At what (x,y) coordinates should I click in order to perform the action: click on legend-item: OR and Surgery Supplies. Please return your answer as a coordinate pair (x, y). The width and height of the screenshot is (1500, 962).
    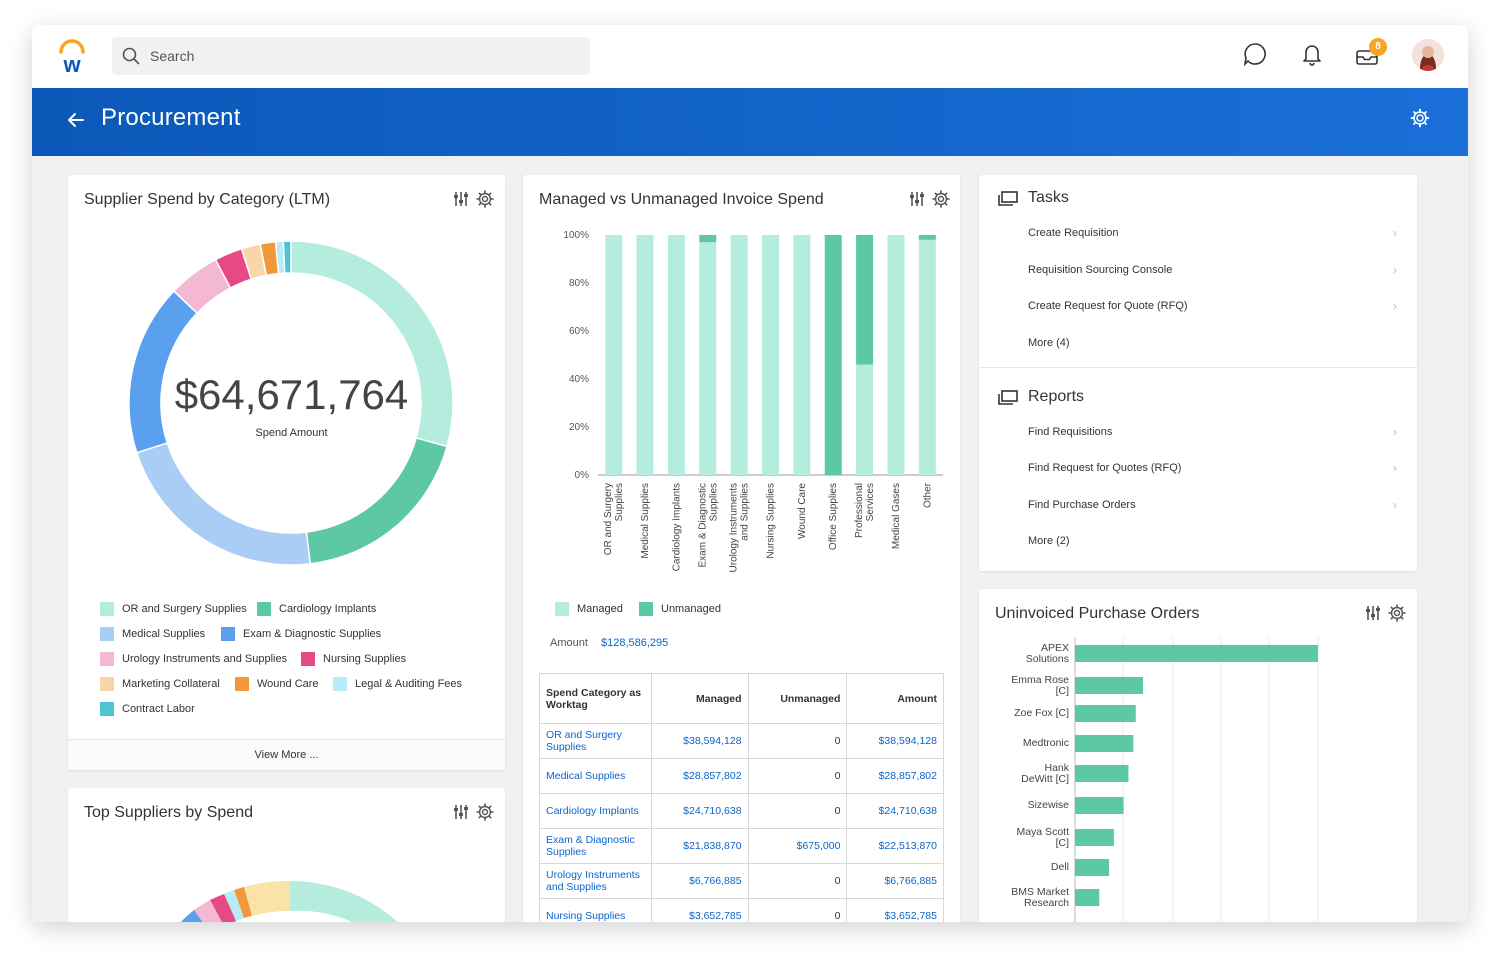
    Looking at the image, I should click on (173, 609).